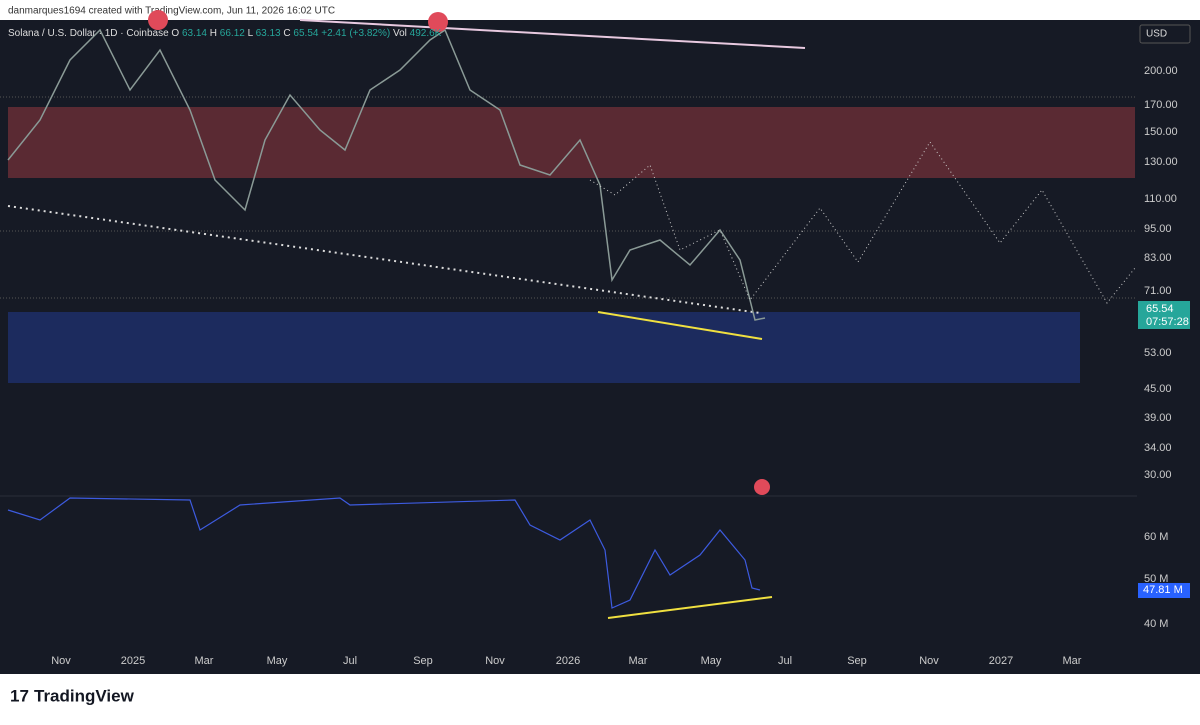 The image size is (1200, 725). What do you see at coordinates (1158, 229) in the screenshot?
I see `price-label: 95.00` at bounding box center [1158, 229].